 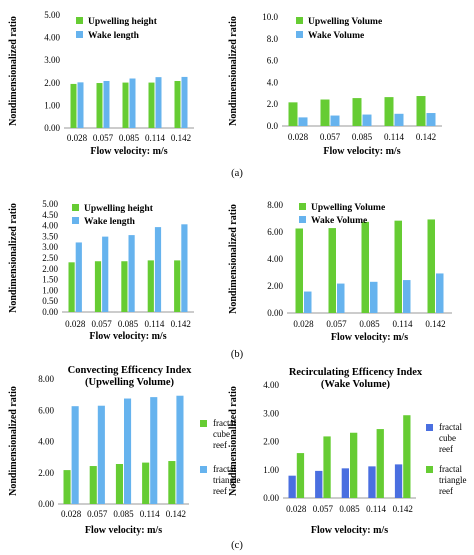 What do you see at coordinates (67, 487) in the screenshot?
I see `bar-fractal-cube-reef-0.028` at bounding box center [67, 487].